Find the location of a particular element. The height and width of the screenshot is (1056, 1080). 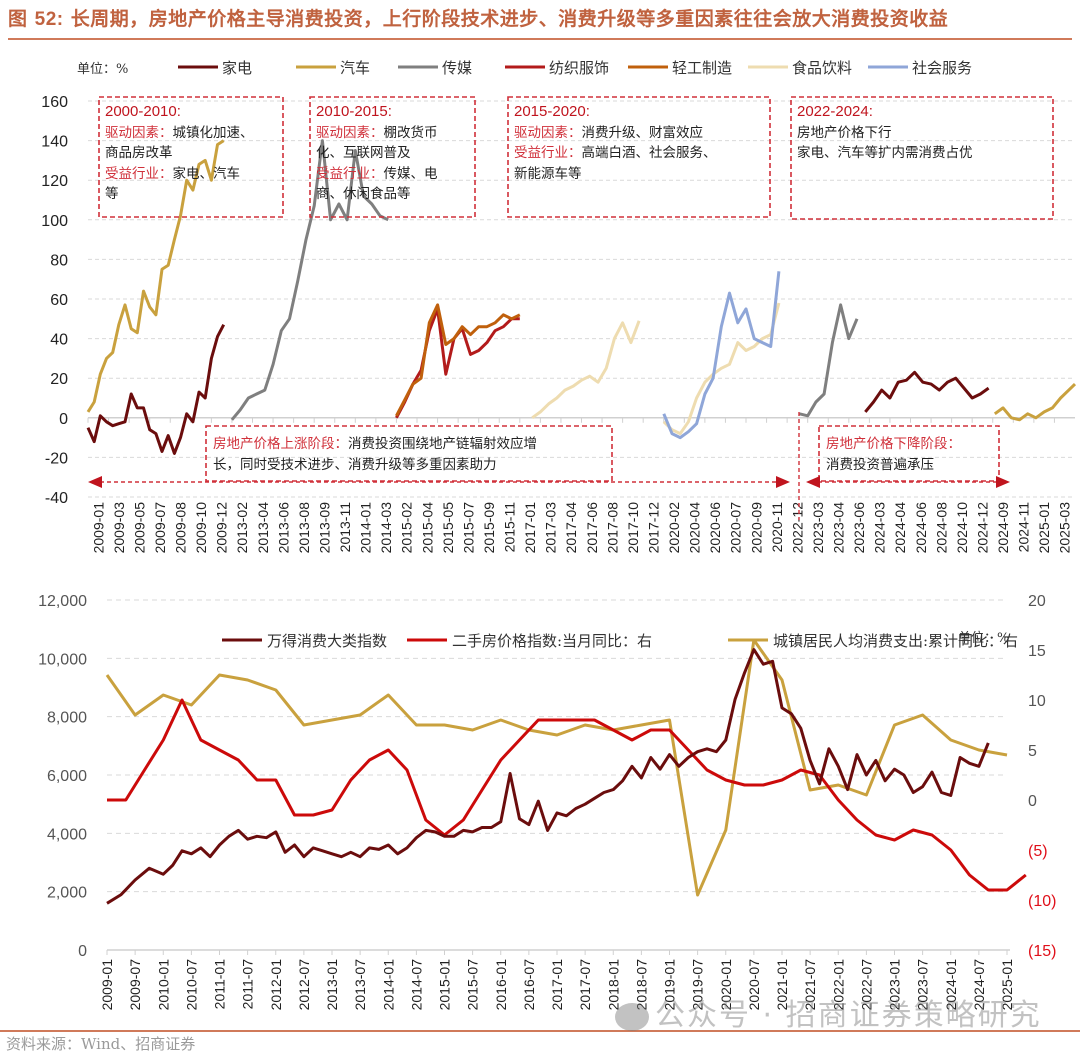

annotation-box_fall: 房地产价格下降阶段： 消费投资普遍承压 is located at coordinates (893, 454).